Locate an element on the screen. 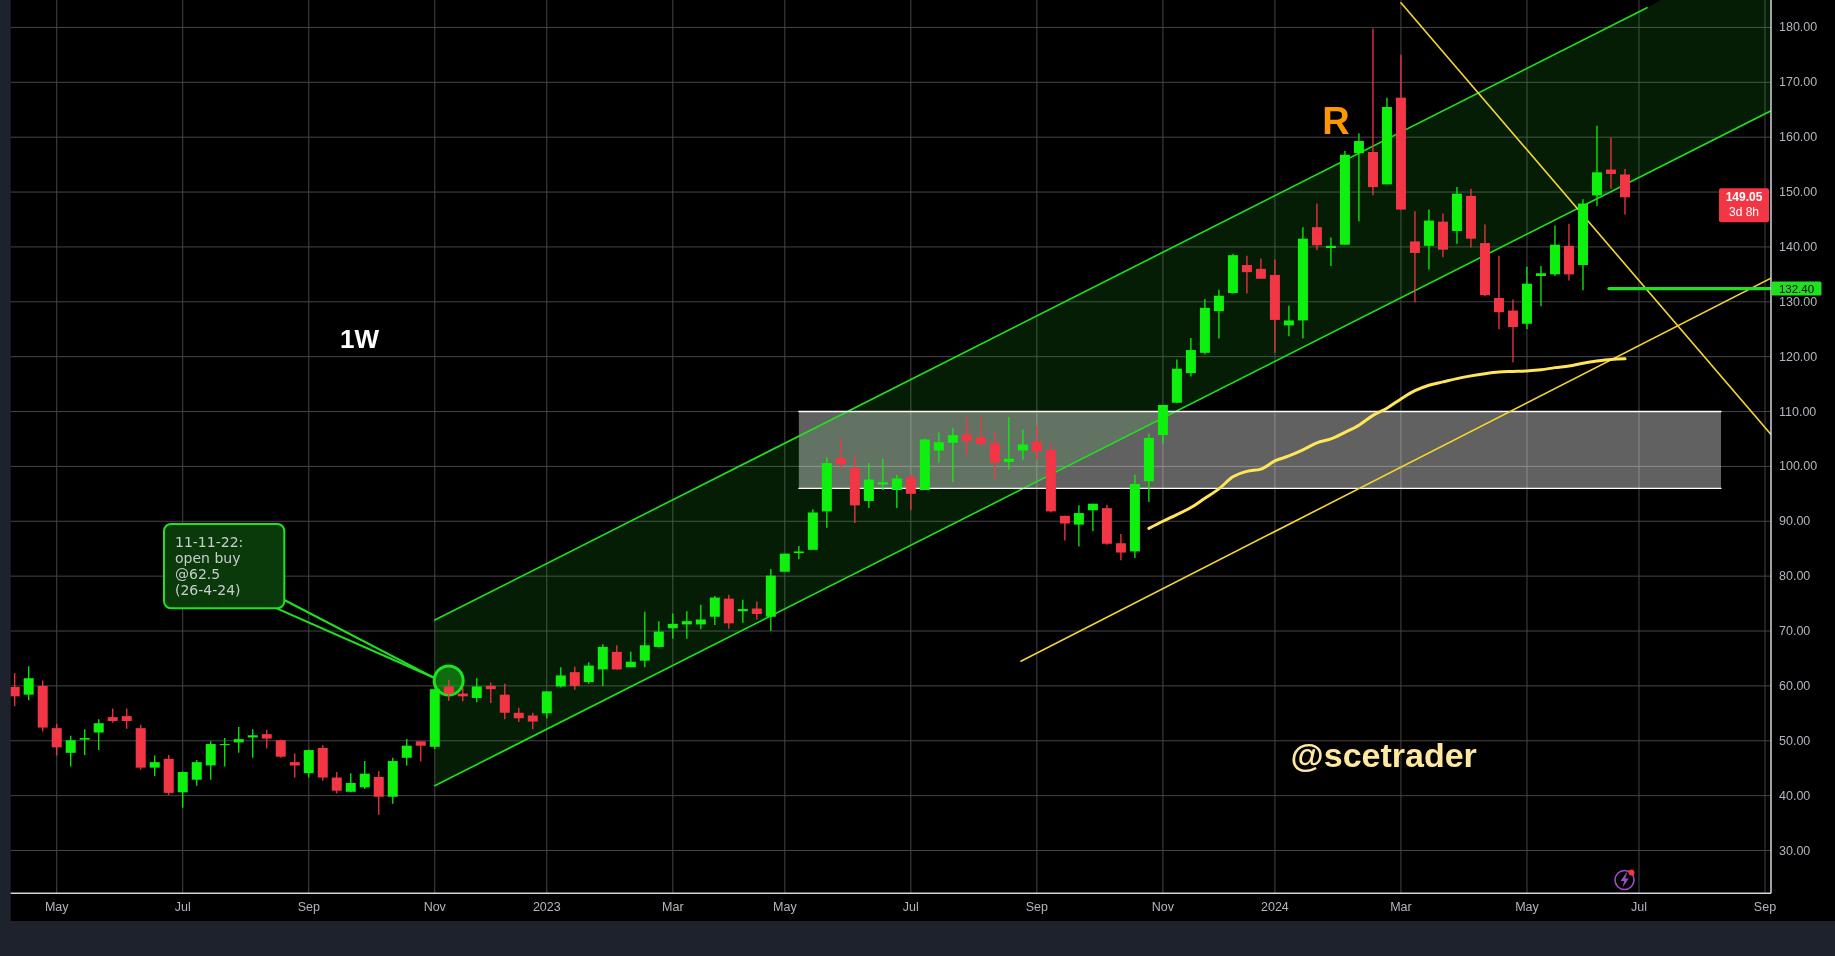  y-tick-label: 50.00 is located at coordinates (1795, 740).